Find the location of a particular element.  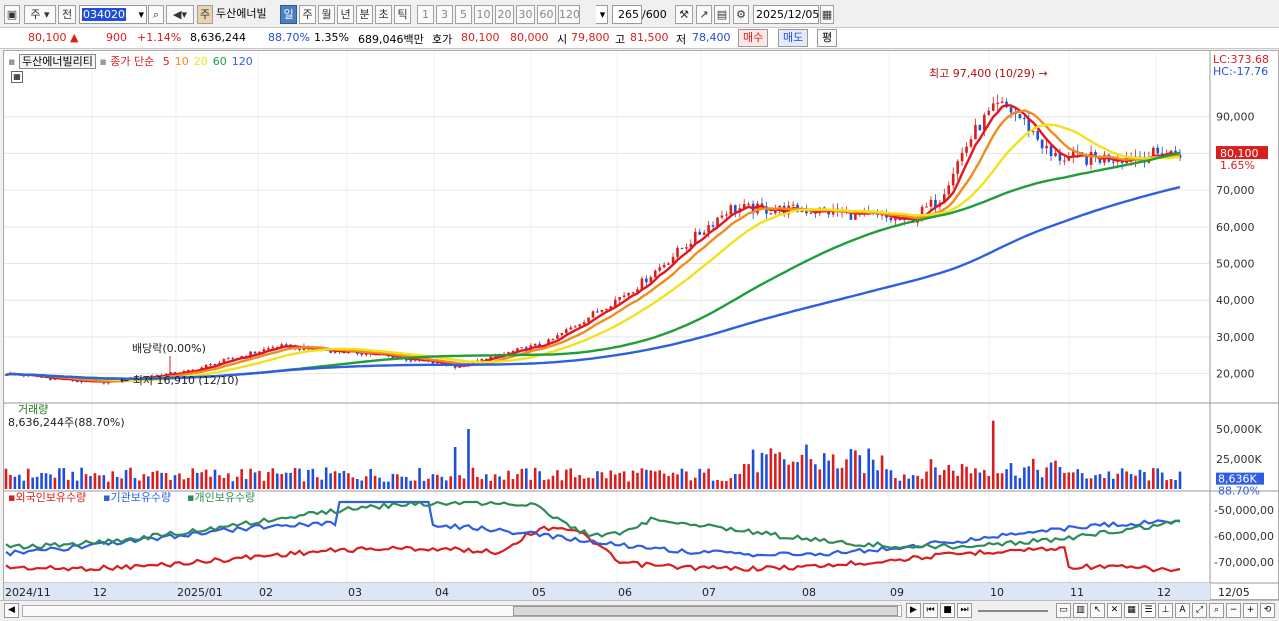

scroll-right-icon: ▶ is located at coordinates (913, 610).